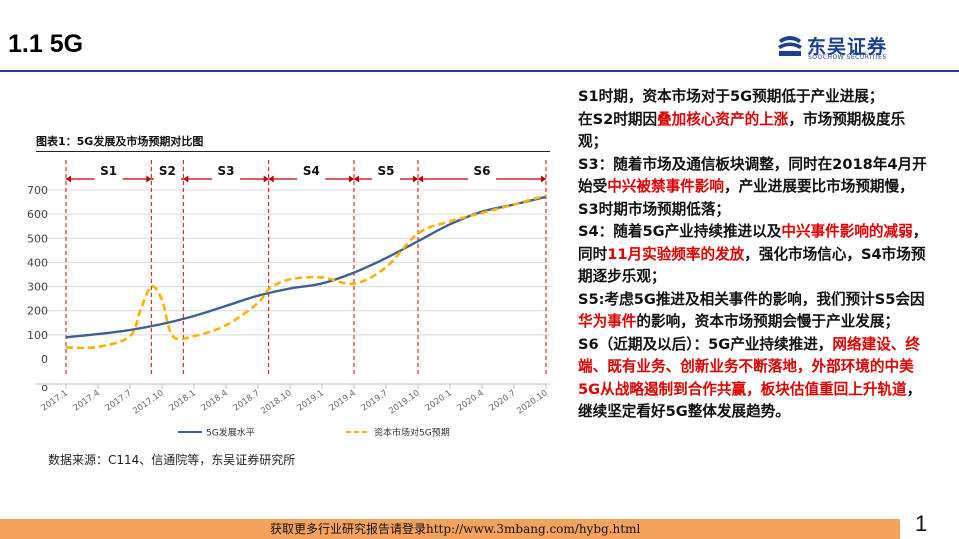  Describe the element at coordinates (676, 254) in the screenshot. I see `highlighted-text: 11月实验频率的发放` at that location.